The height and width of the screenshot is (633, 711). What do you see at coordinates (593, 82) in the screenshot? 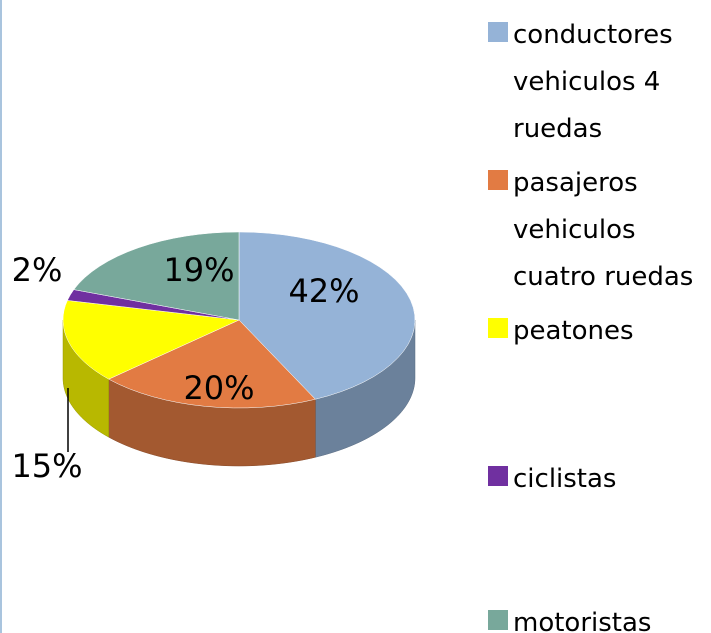
I see `legend-label: conductores vehiculos 4 ruedas` at bounding box center [593, 82].